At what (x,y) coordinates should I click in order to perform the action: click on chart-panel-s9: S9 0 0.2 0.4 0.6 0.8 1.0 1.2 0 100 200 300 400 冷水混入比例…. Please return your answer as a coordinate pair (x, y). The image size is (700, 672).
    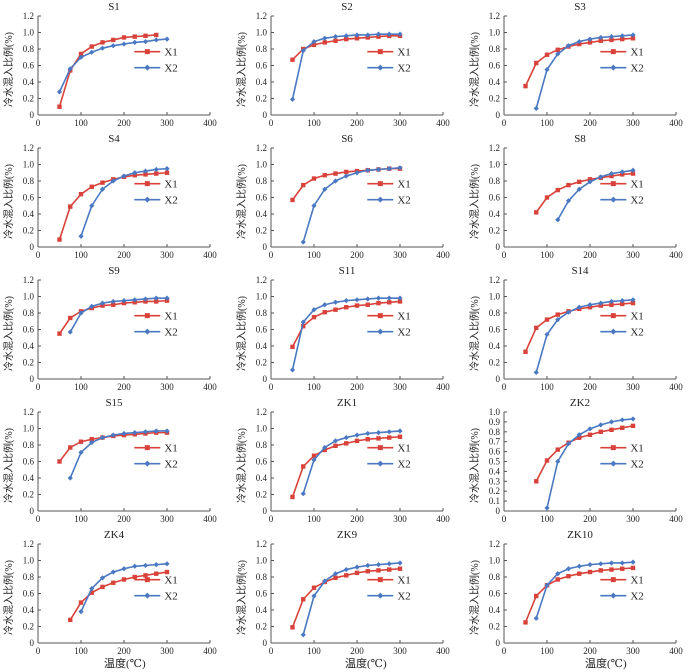
    Looking at the image, I should click on (116, 330).